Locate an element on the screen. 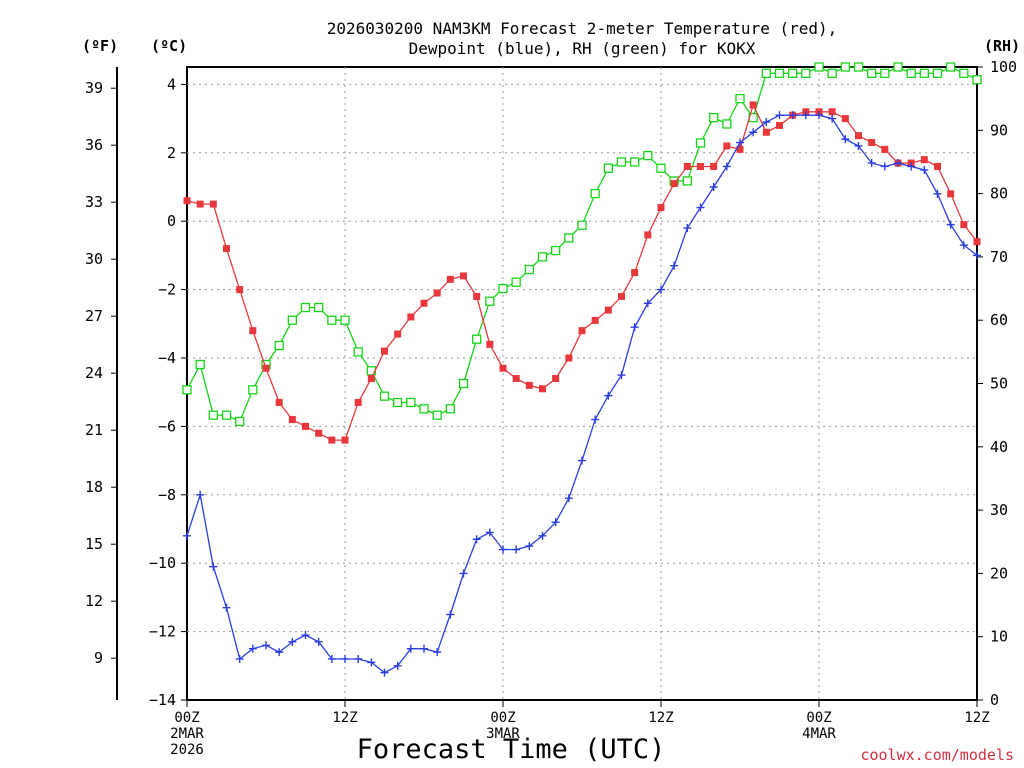  celsius-tick-label: 2 is located at coordinates (171, 153).